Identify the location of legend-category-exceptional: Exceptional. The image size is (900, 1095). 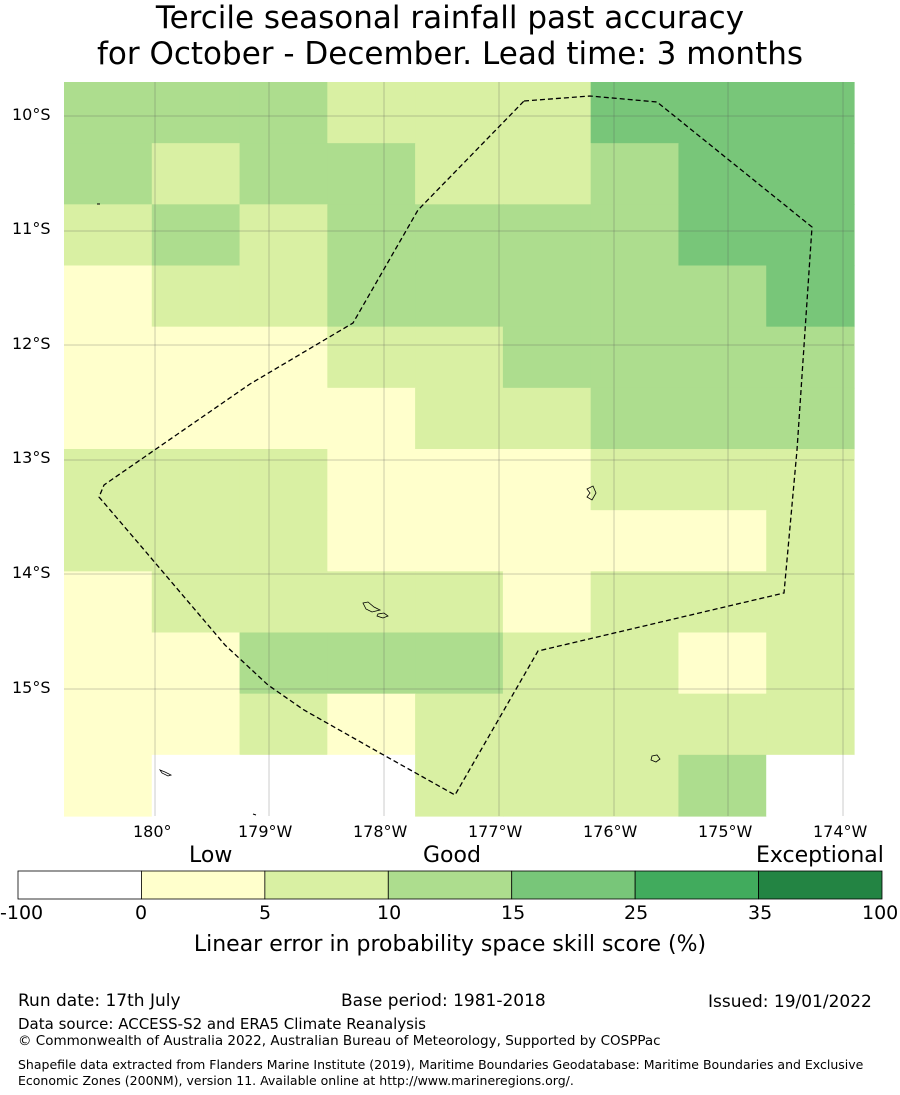
(820, 855).